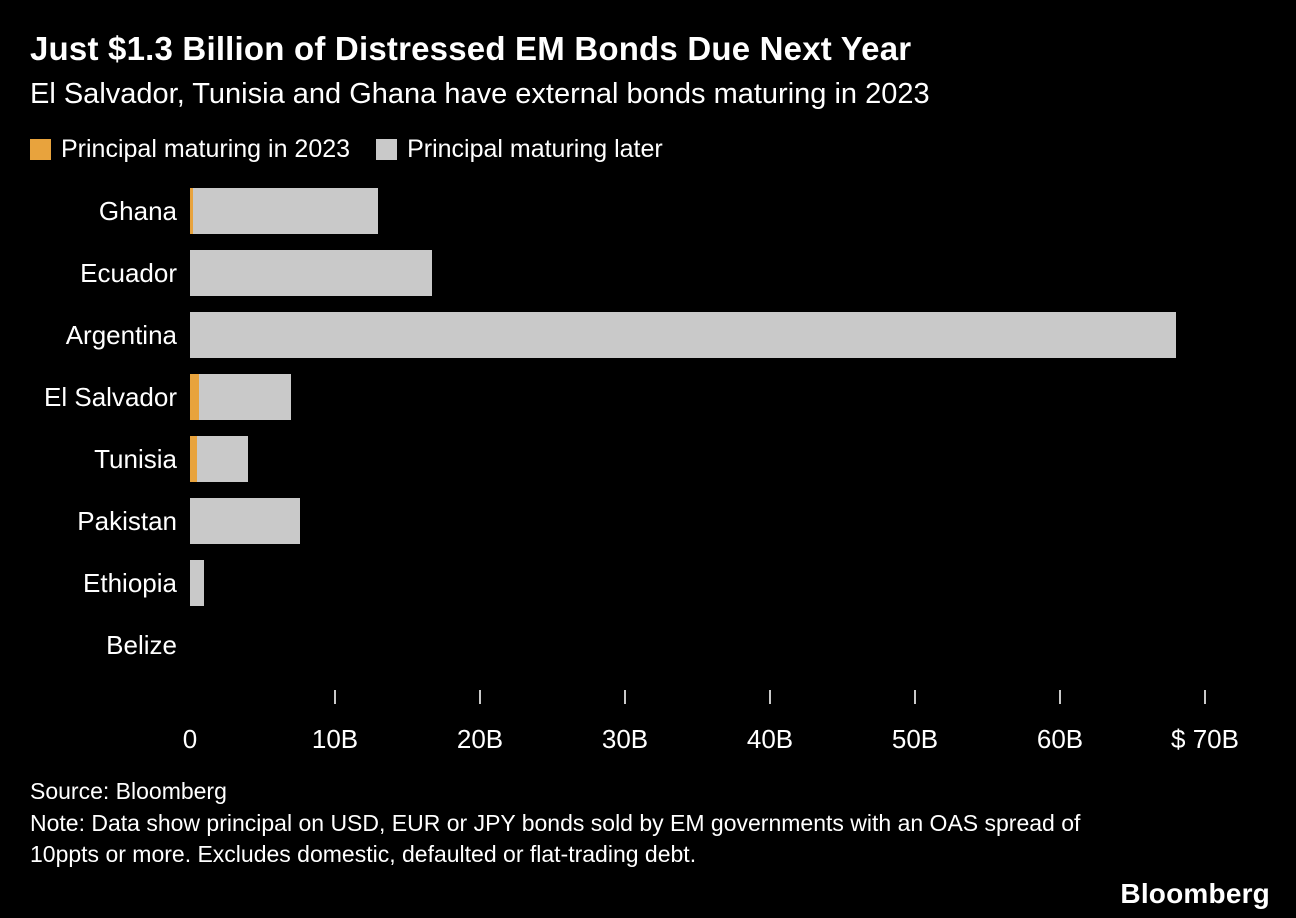 The image size is (1296, 918). Describe the element at coordinates (190, 739) in the screenshot. I see `axis-tick-label: 0` at that location.